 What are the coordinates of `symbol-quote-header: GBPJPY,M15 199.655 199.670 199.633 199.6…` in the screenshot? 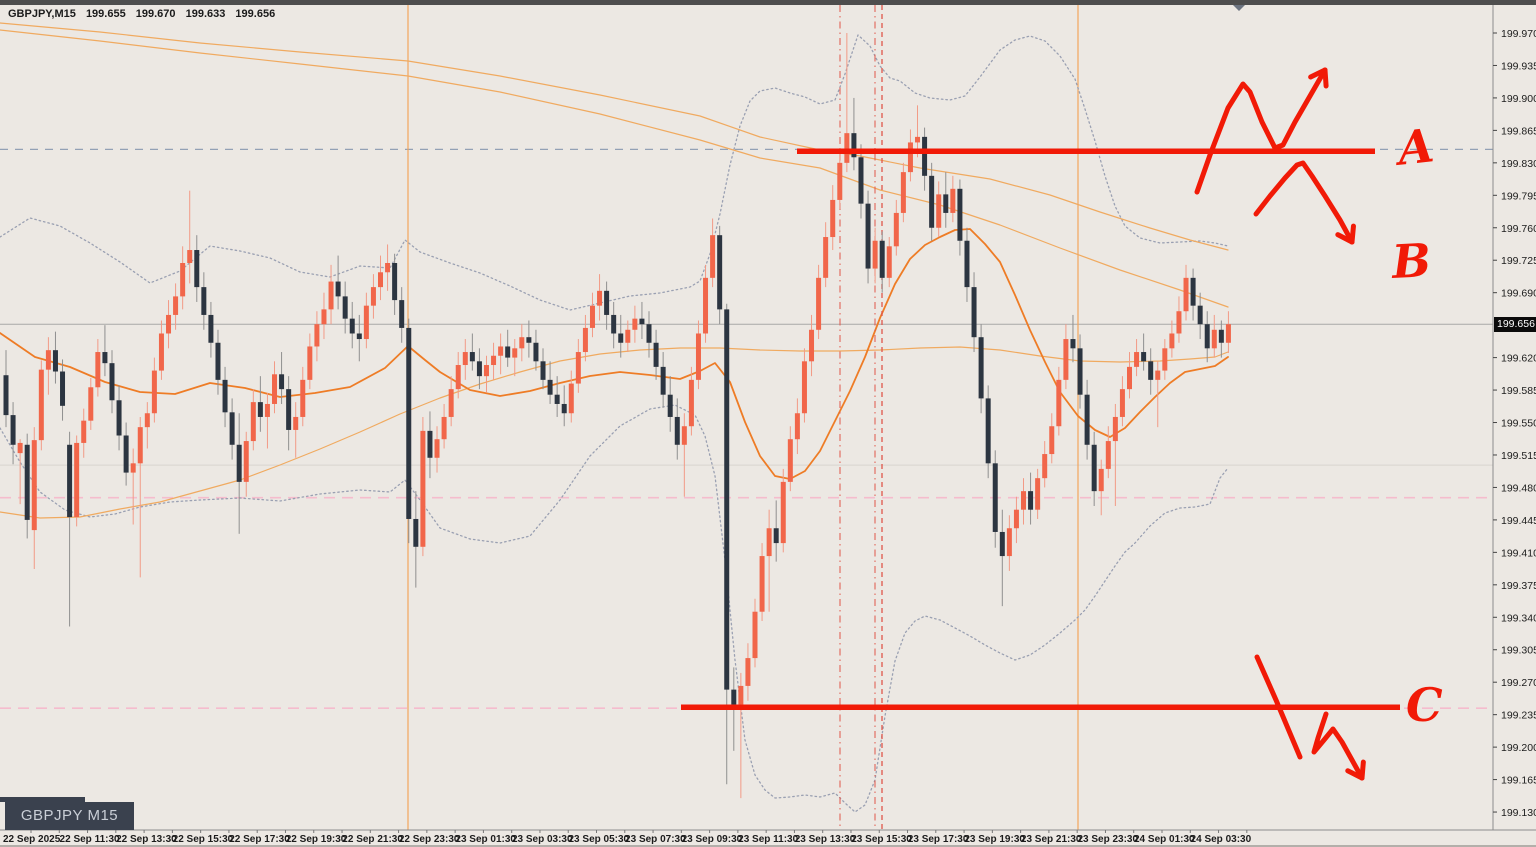 It's located at (145, 14).